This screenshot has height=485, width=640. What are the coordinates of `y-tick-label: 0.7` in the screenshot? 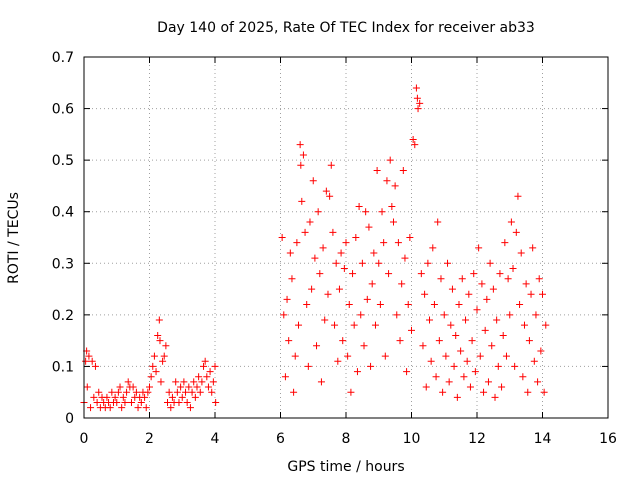 It's located at (63, 58).